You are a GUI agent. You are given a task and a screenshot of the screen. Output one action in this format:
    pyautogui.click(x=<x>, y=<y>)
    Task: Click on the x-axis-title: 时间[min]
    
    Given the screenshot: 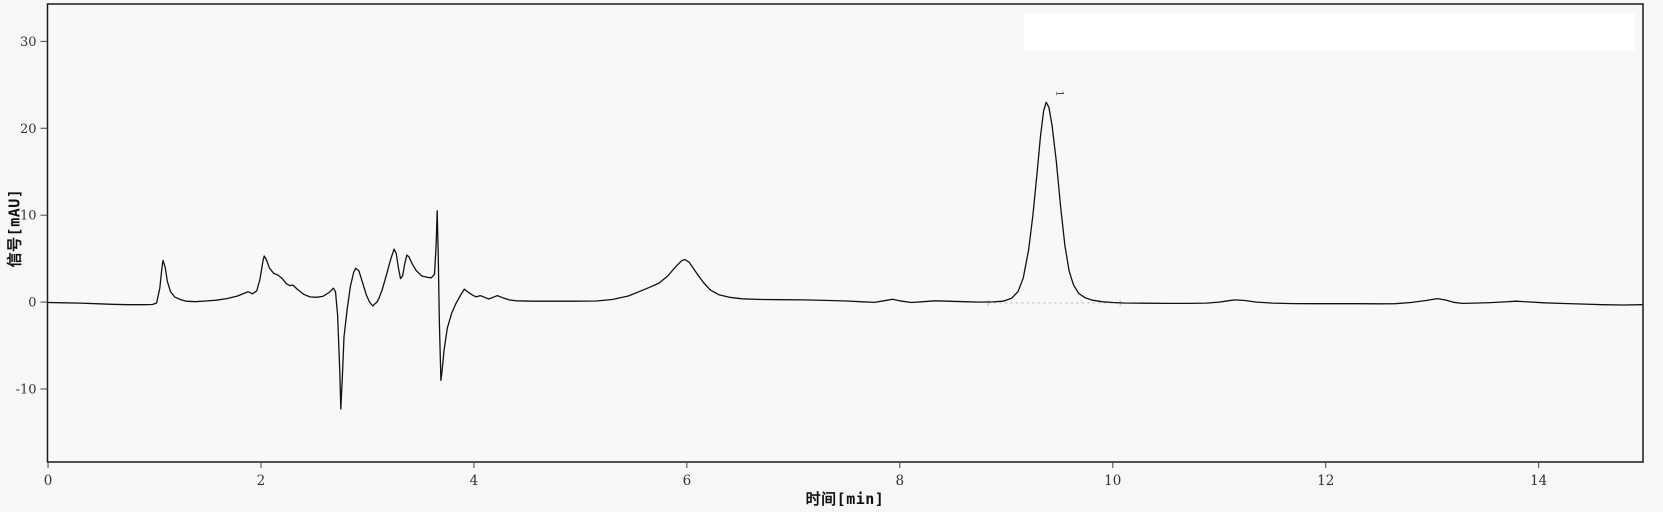 What is the action you would take?
    pyautogui.click(x=845, y=499)
    